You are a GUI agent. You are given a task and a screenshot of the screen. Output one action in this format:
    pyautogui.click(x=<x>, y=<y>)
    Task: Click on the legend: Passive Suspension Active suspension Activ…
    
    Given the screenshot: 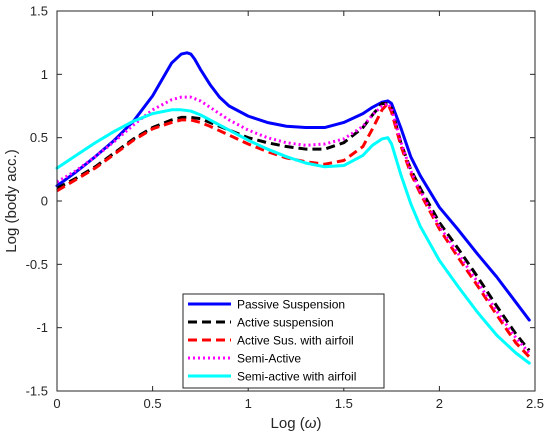 What is the action you would take?
    pyautogui.click(x=283, y=341)
    